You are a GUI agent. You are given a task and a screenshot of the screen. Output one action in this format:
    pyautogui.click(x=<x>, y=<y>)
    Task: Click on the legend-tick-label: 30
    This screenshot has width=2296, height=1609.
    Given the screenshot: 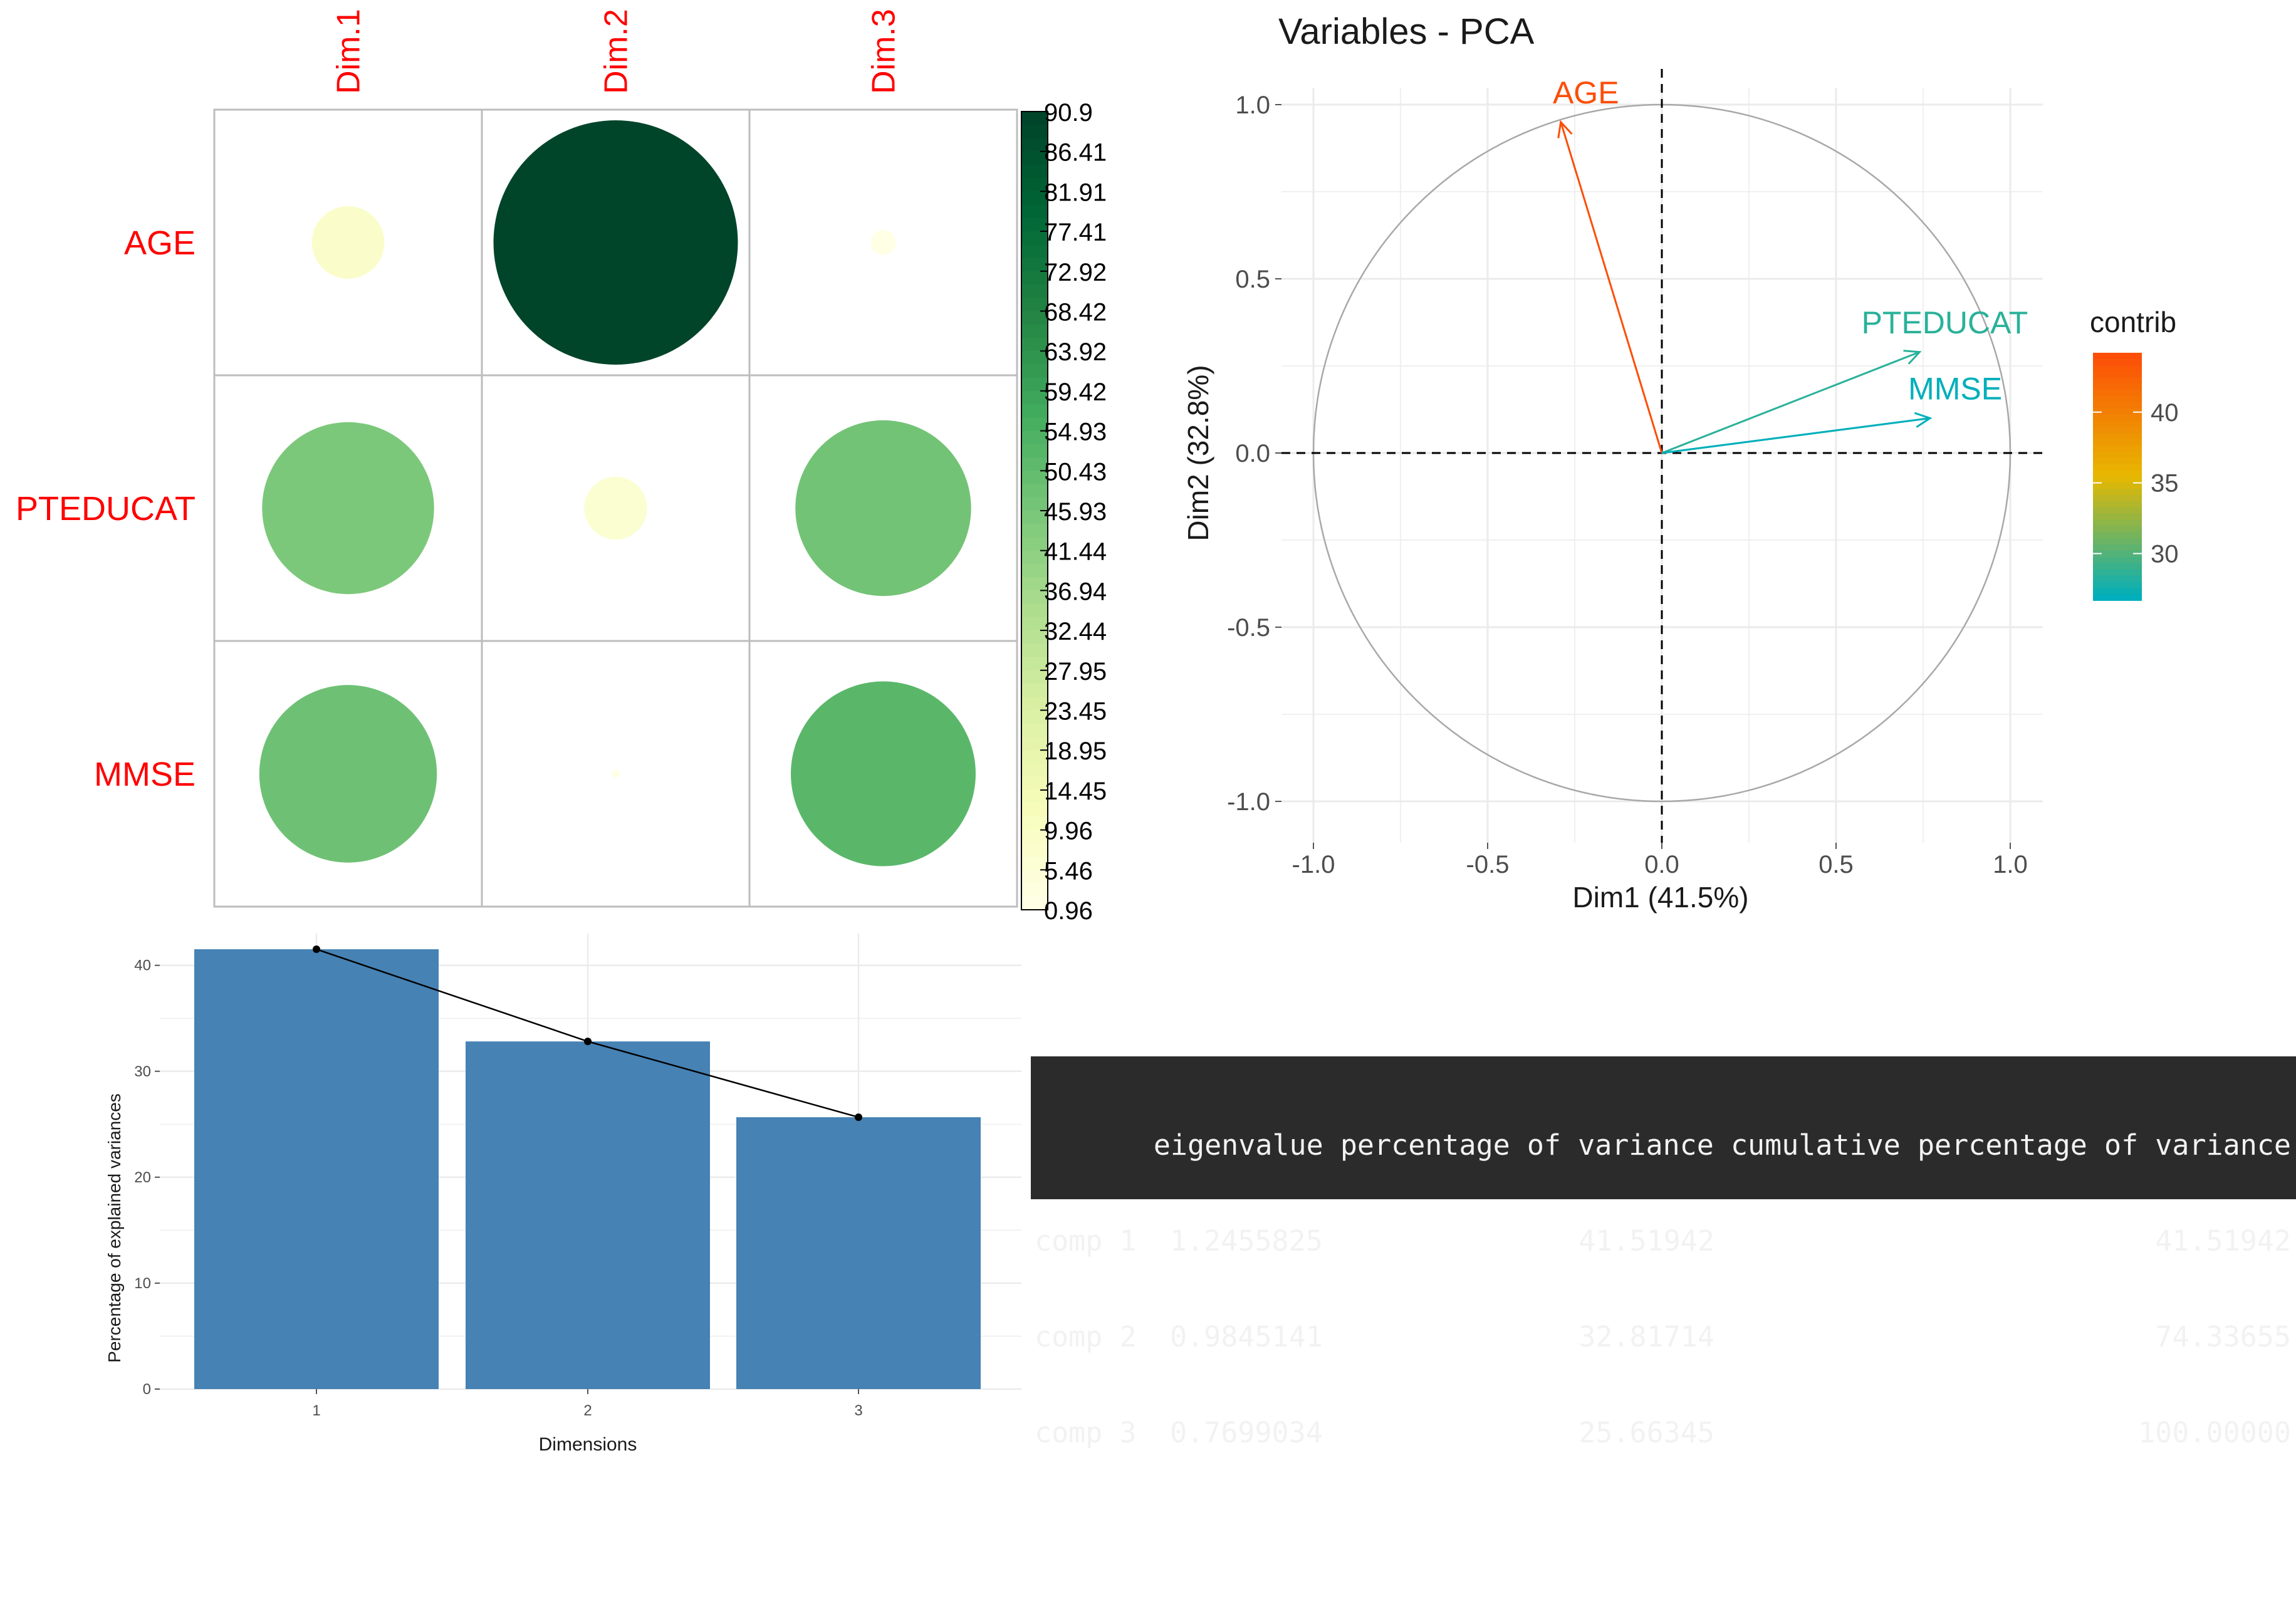 What is the action you would take?
    pyautogui.click(x=2165, y=554)
    